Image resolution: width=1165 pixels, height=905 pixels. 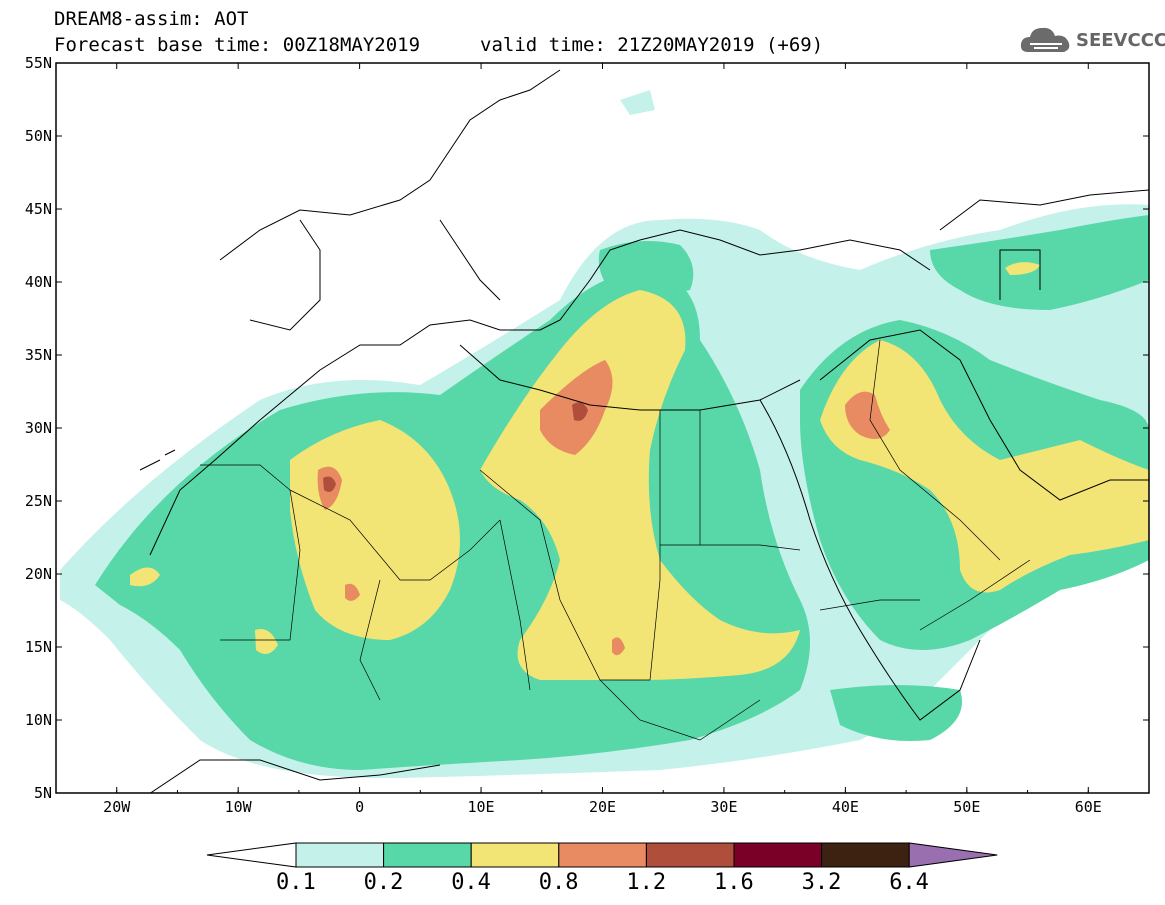 I want to click on lat-tick-label: 35N, so click(x=38, y=355).